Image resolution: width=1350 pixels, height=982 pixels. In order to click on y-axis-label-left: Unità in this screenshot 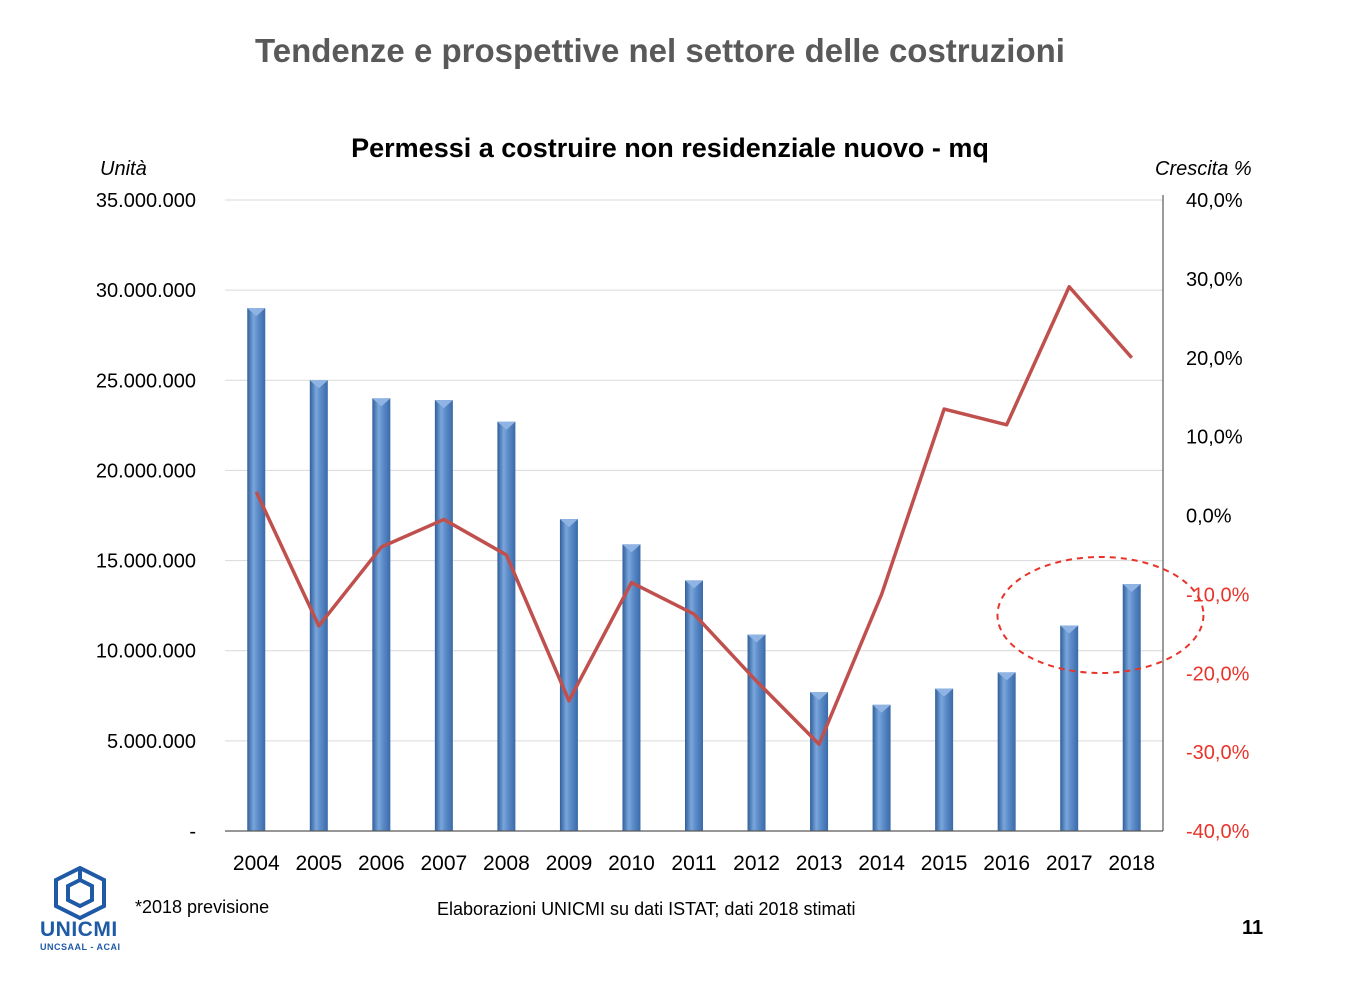, I will do `click(123, 169)`.